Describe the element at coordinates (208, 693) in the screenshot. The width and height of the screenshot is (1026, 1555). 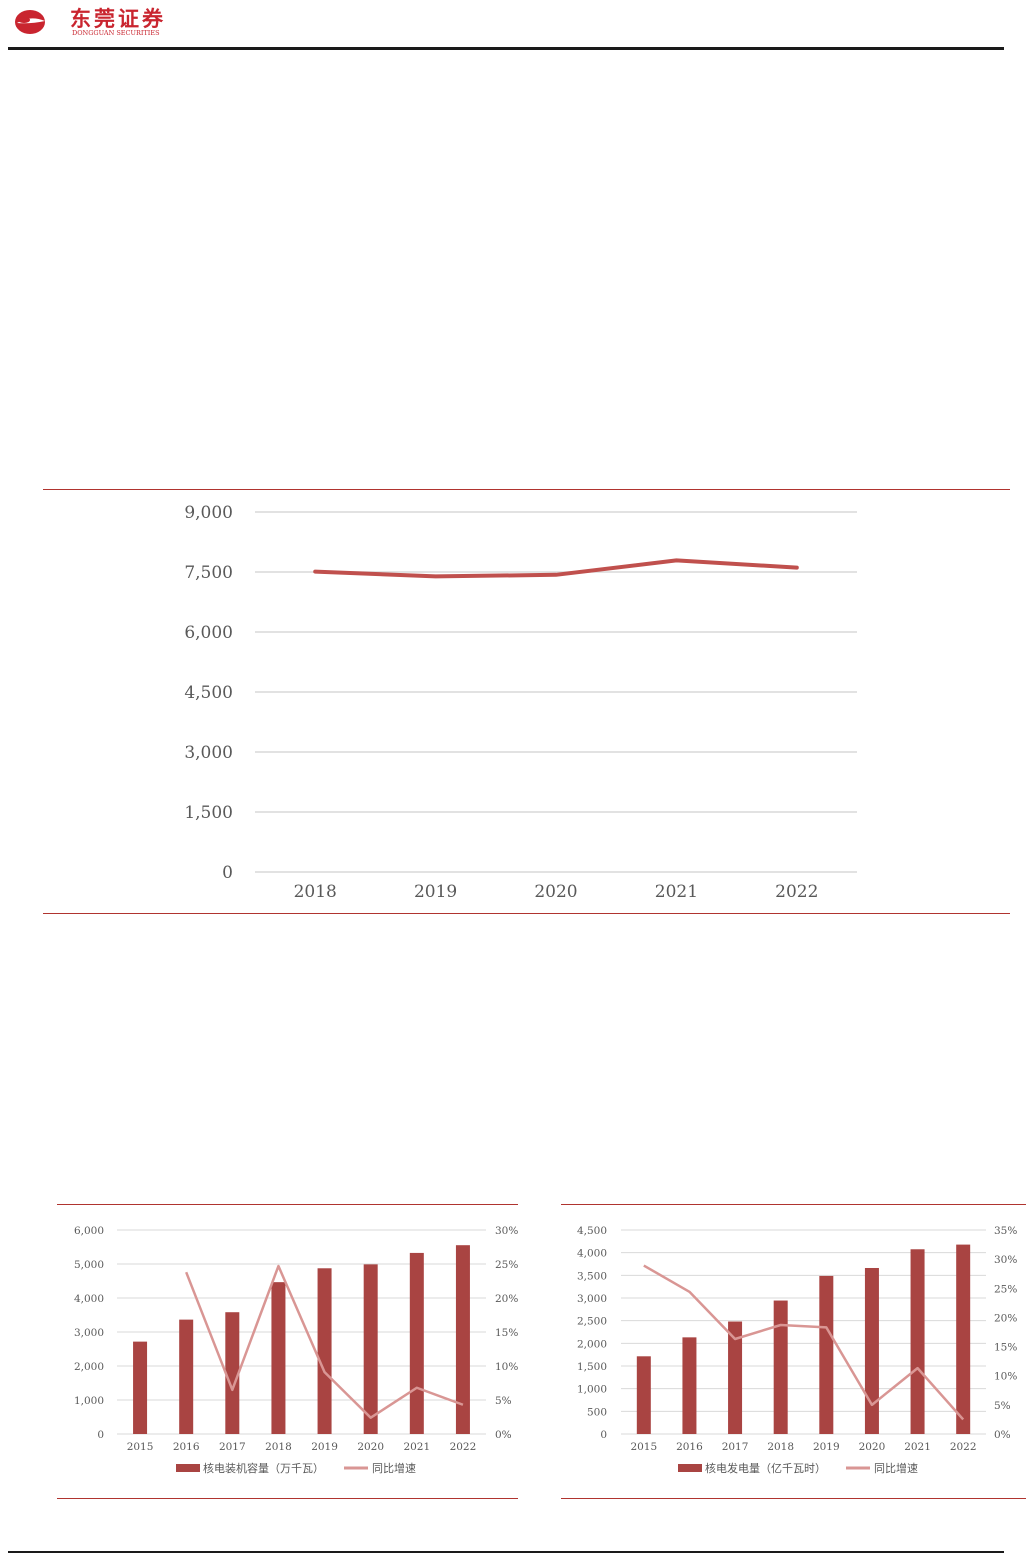
I see `y-tick-label: 4,500` at that location.